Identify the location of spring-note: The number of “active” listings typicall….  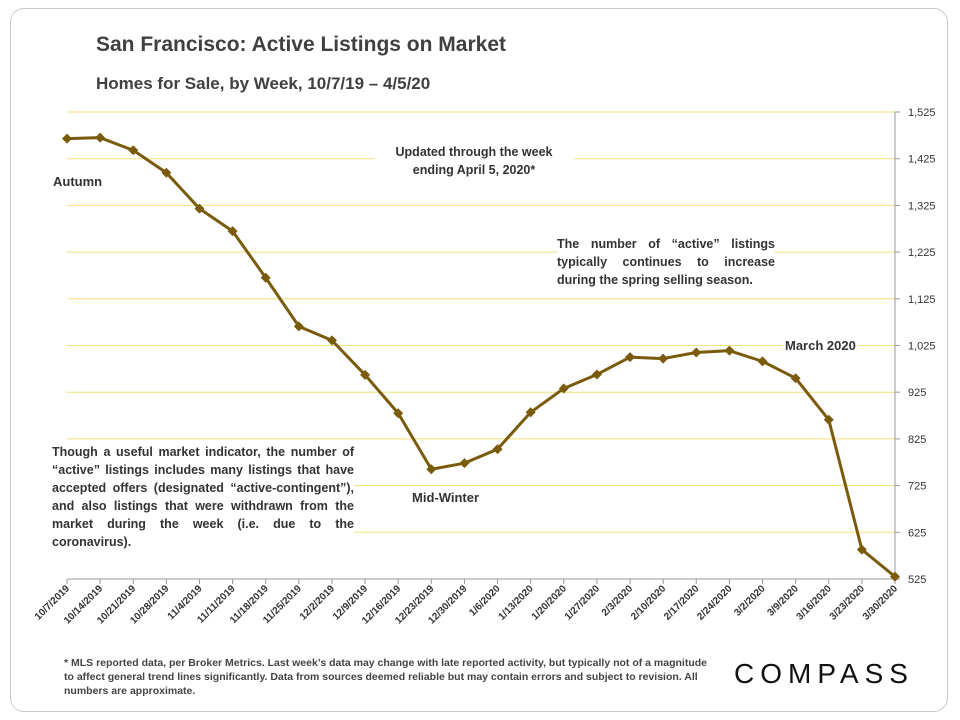
(666, 262).